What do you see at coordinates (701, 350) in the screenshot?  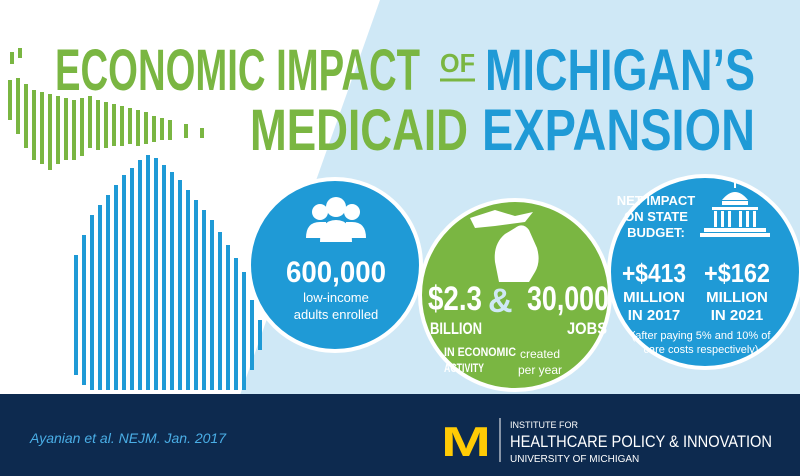 I see `budget-note: care costs respectively)` at bounding box center [701, 350].